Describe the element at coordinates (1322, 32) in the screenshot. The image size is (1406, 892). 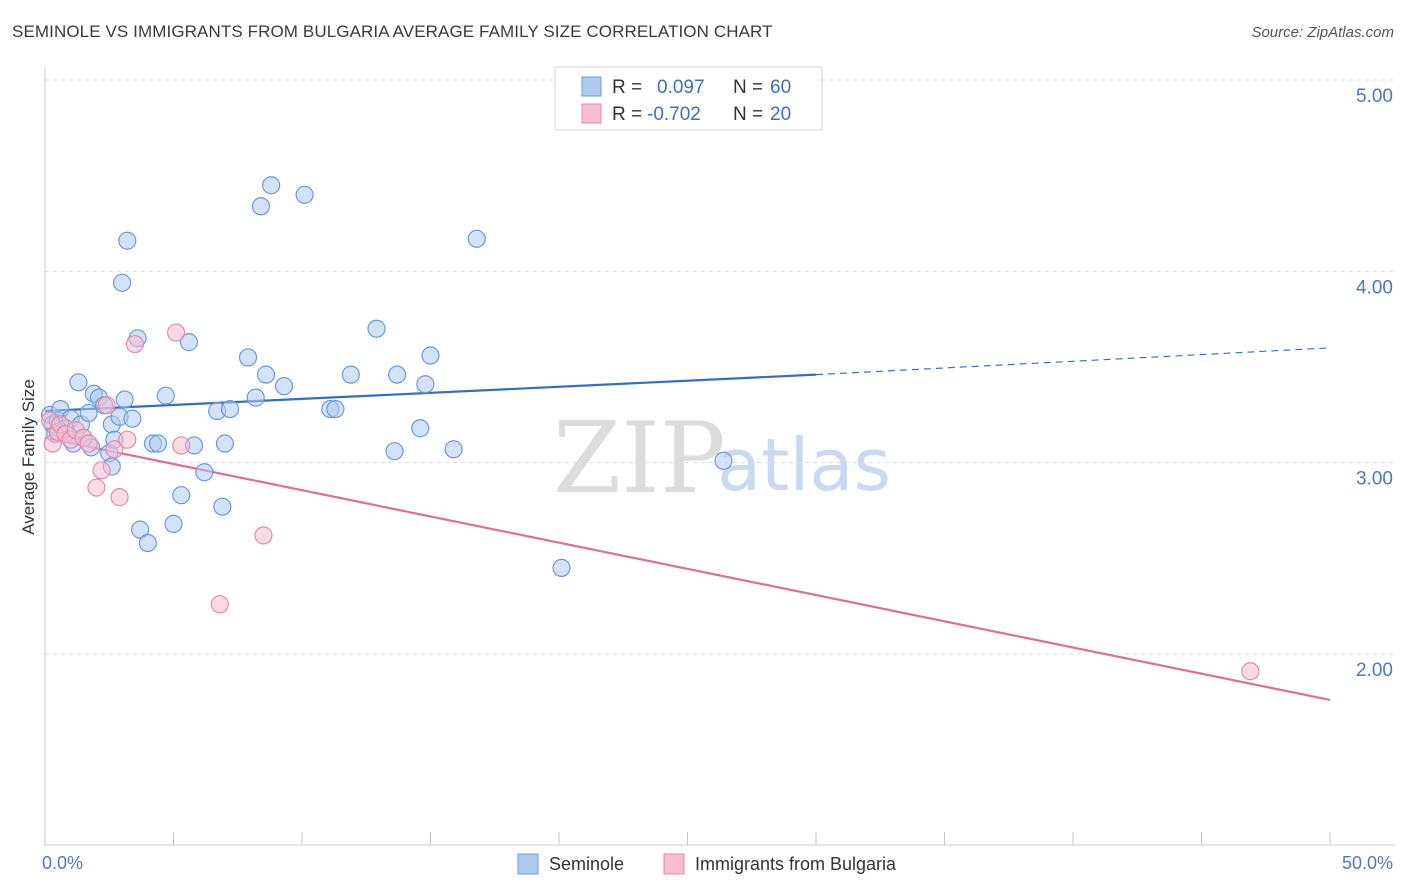
I see `source-credit: Source: ZipAtlas.com` at that location.